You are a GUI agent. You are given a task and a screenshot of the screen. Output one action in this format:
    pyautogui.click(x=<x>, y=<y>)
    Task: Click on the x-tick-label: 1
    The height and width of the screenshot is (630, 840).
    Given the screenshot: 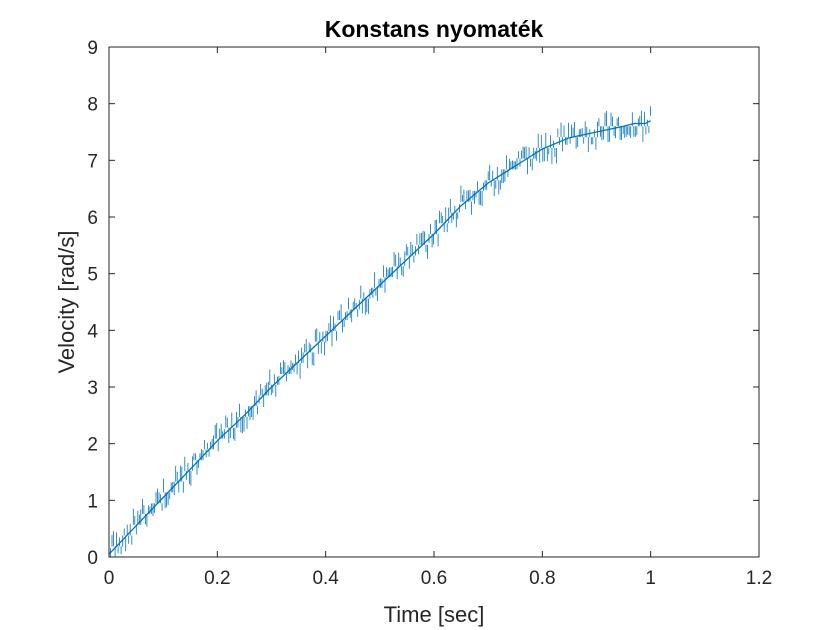 What is the action you would take?
    pyautogui.click(x=650, y=578)
    